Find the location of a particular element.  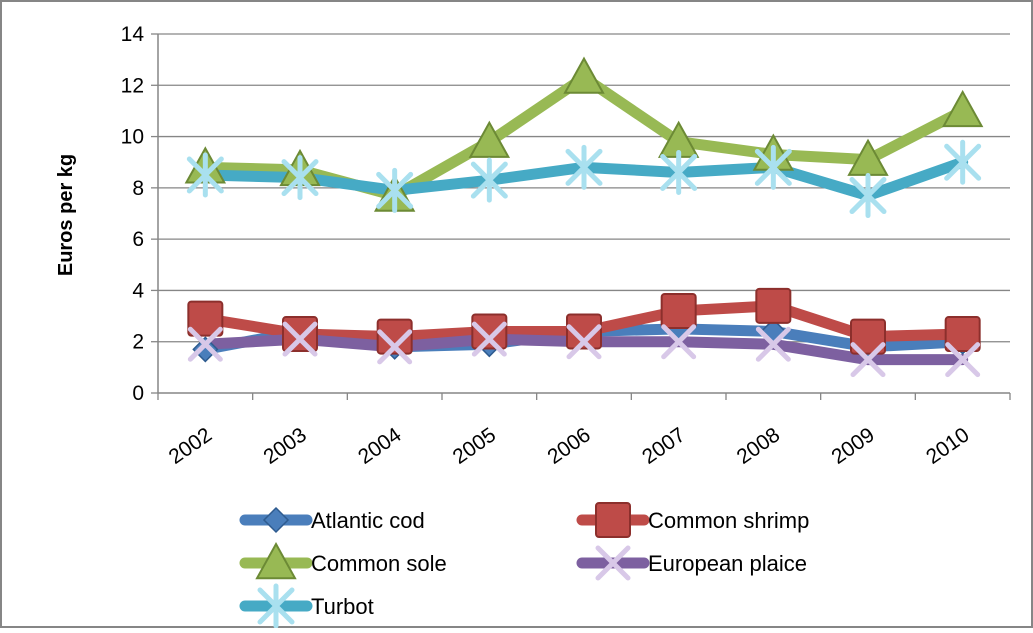

y-tick-label: 8 is located at coordinates (138, 188).